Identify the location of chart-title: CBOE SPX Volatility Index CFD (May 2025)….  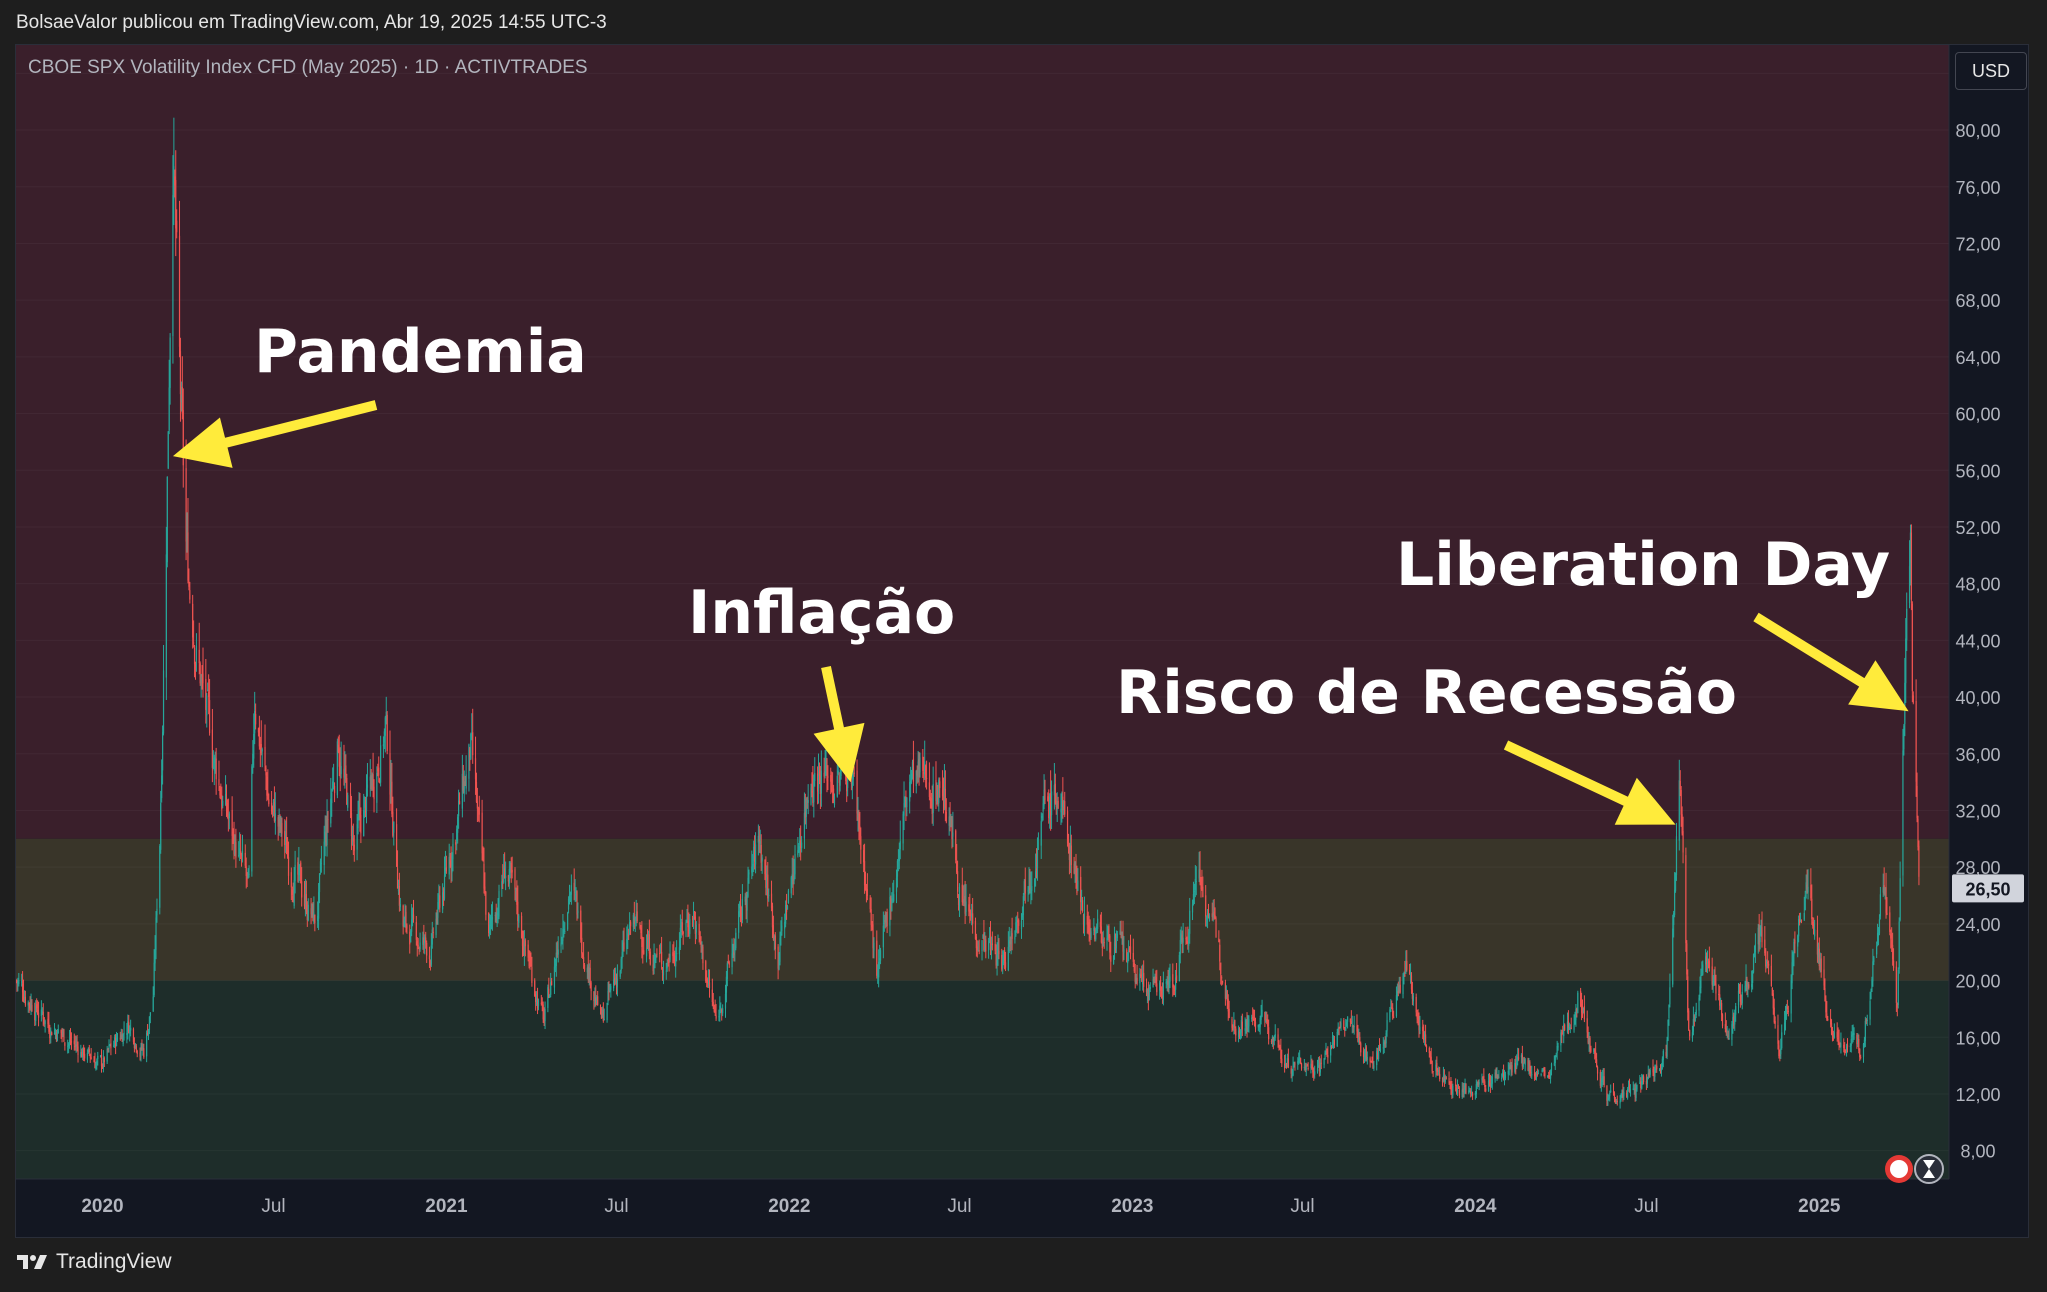
(308, 67).